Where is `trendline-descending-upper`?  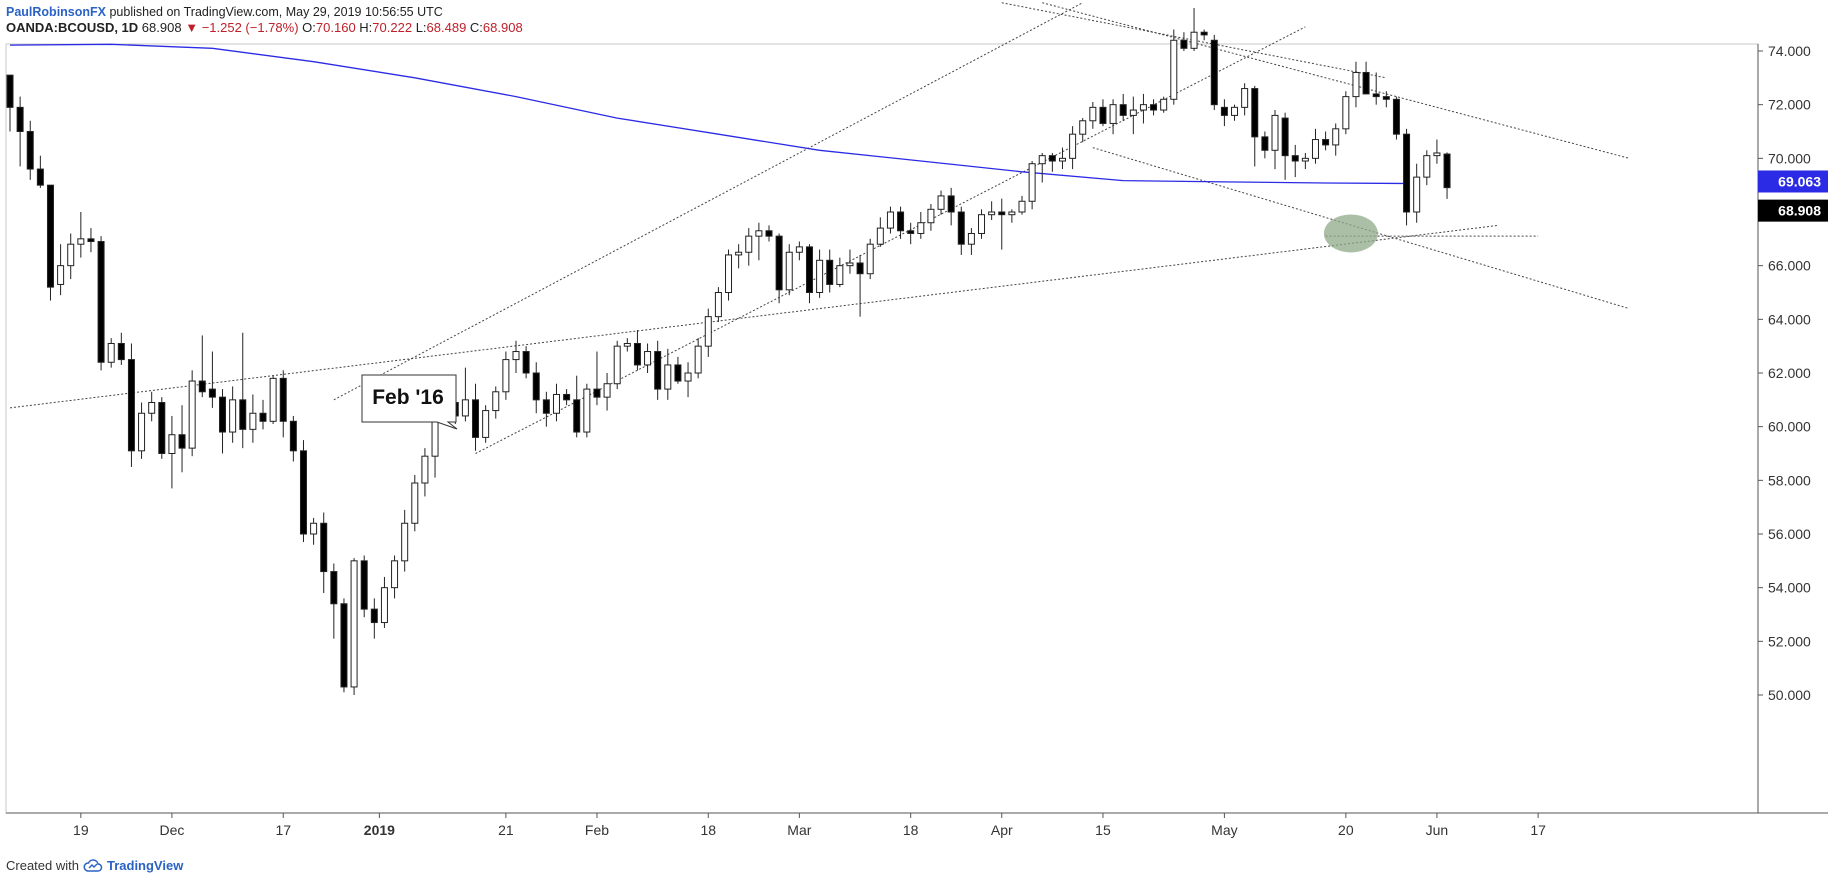
trendline-descending-upper is located at coordinates (1336, 80).